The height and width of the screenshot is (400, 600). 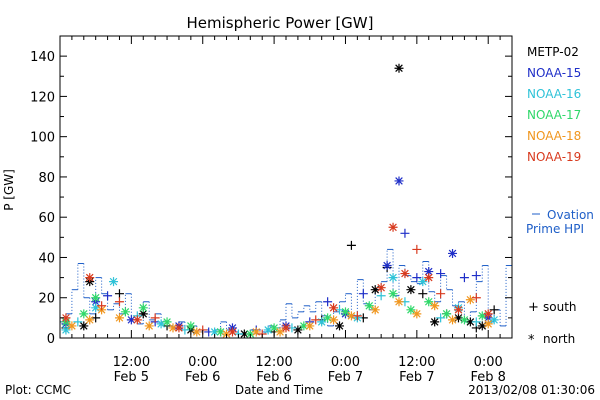 What do you see at coordinates (38, 390) in the screenshot?
I see `footer-source: Plot: CCMC` at bounding box center [38, 390].